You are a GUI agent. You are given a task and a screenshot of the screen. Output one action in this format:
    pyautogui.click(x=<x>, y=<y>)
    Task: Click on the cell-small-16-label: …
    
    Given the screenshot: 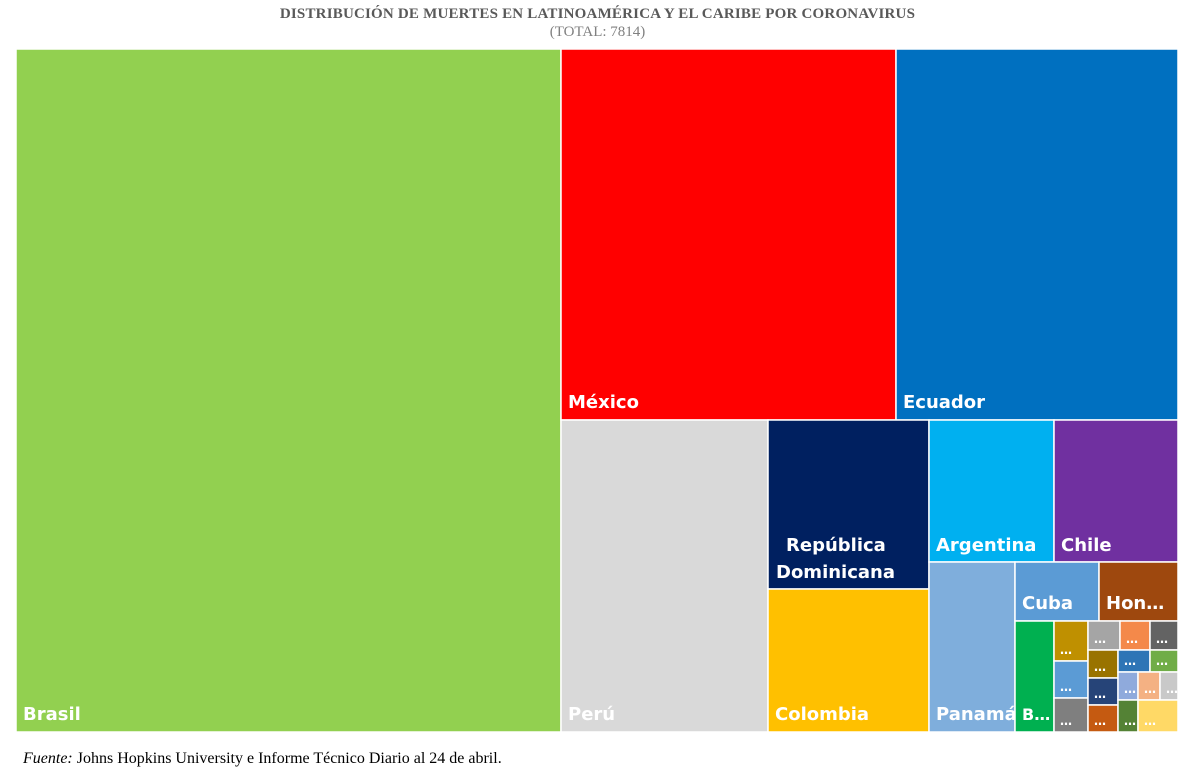 What is the action you would take?
    pyautogui.click(x=1132, y=639)
    